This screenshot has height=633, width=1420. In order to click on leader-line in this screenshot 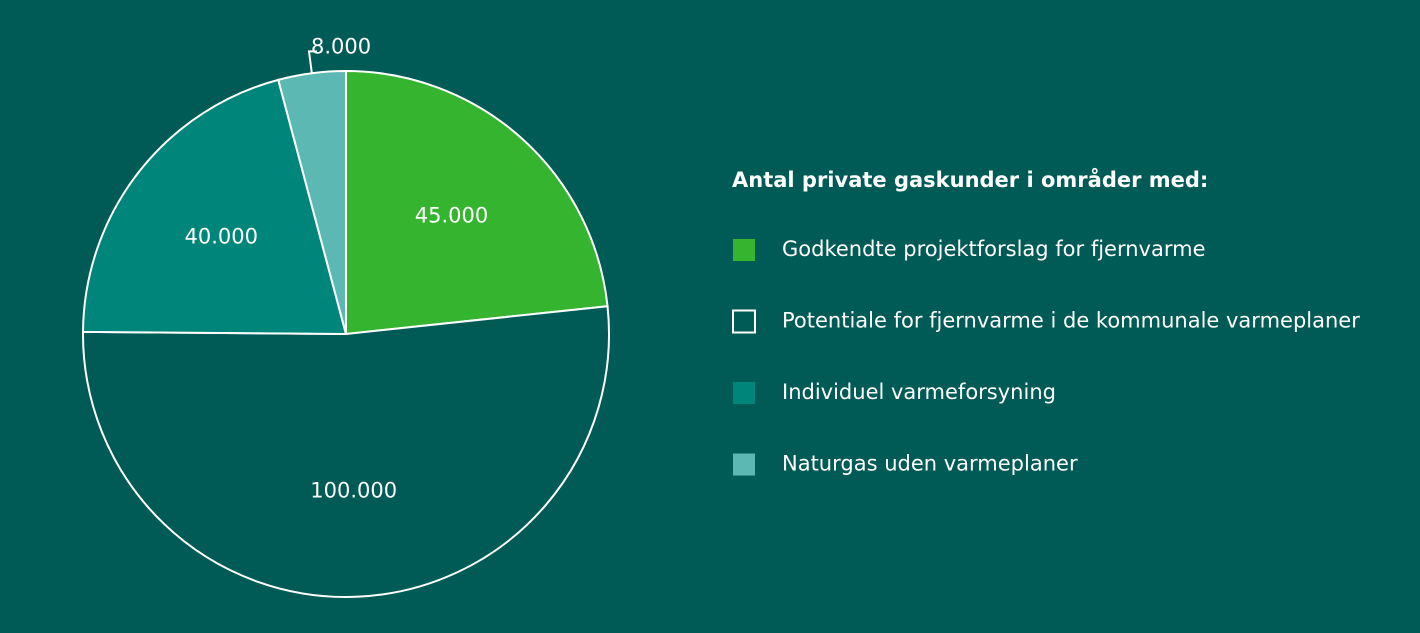, I will do `click(312, 62)`.